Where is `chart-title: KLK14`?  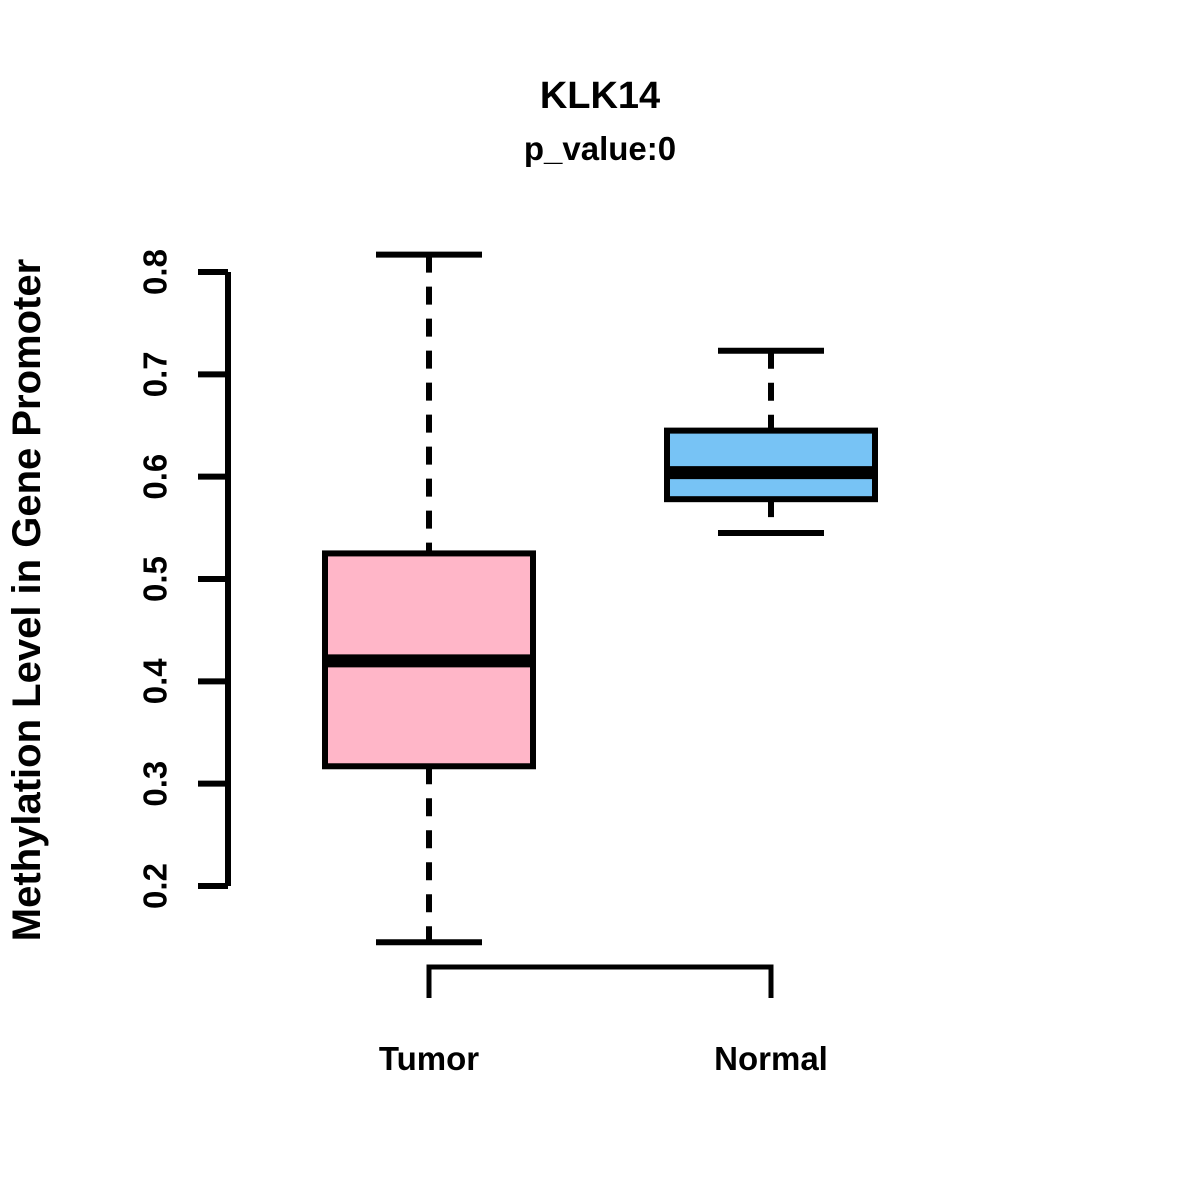 chart-title: KLK14 is located at coordinates (600, 96).